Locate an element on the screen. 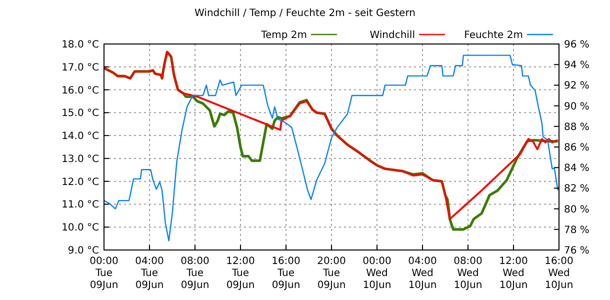 Image resolution: width=610 pixels, height=300 pixels. y-tick-label: 15.0 °C is located at coordinates (81, 114).